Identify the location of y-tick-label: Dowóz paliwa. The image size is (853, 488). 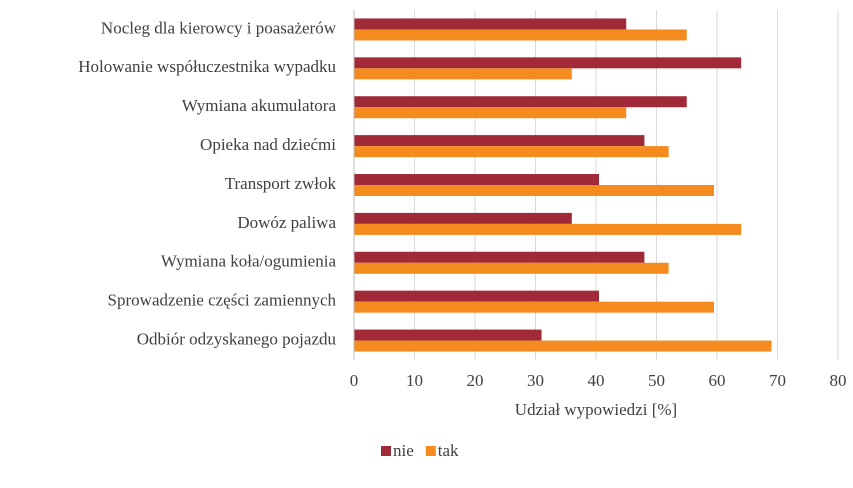
(286, 222).